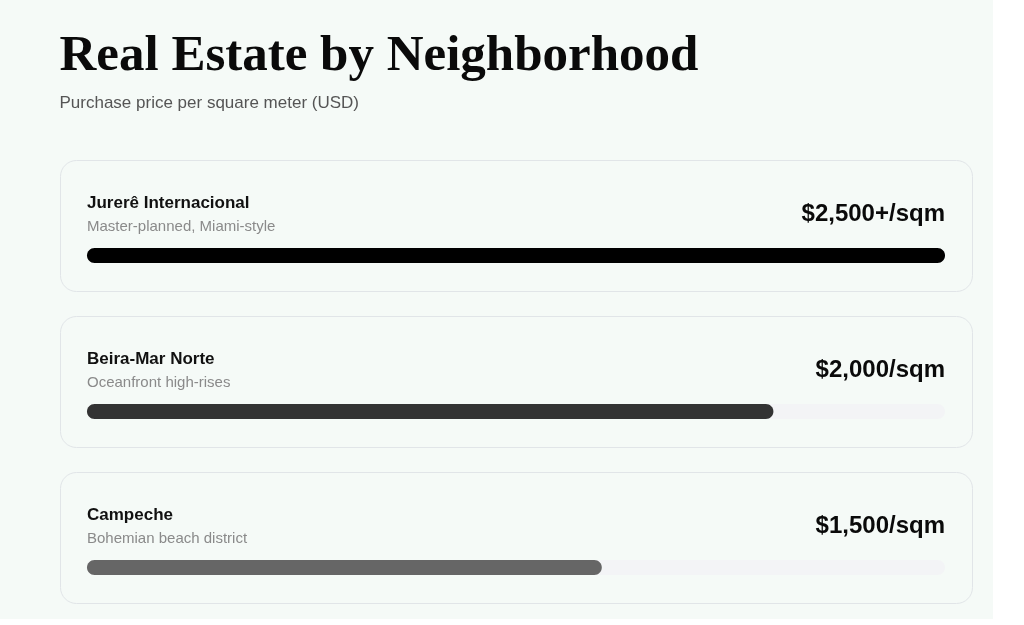 This screenshot has width=1024, height=625. I want to click on chart-title: Real Estate by Neighborhood, so click(379, 52).